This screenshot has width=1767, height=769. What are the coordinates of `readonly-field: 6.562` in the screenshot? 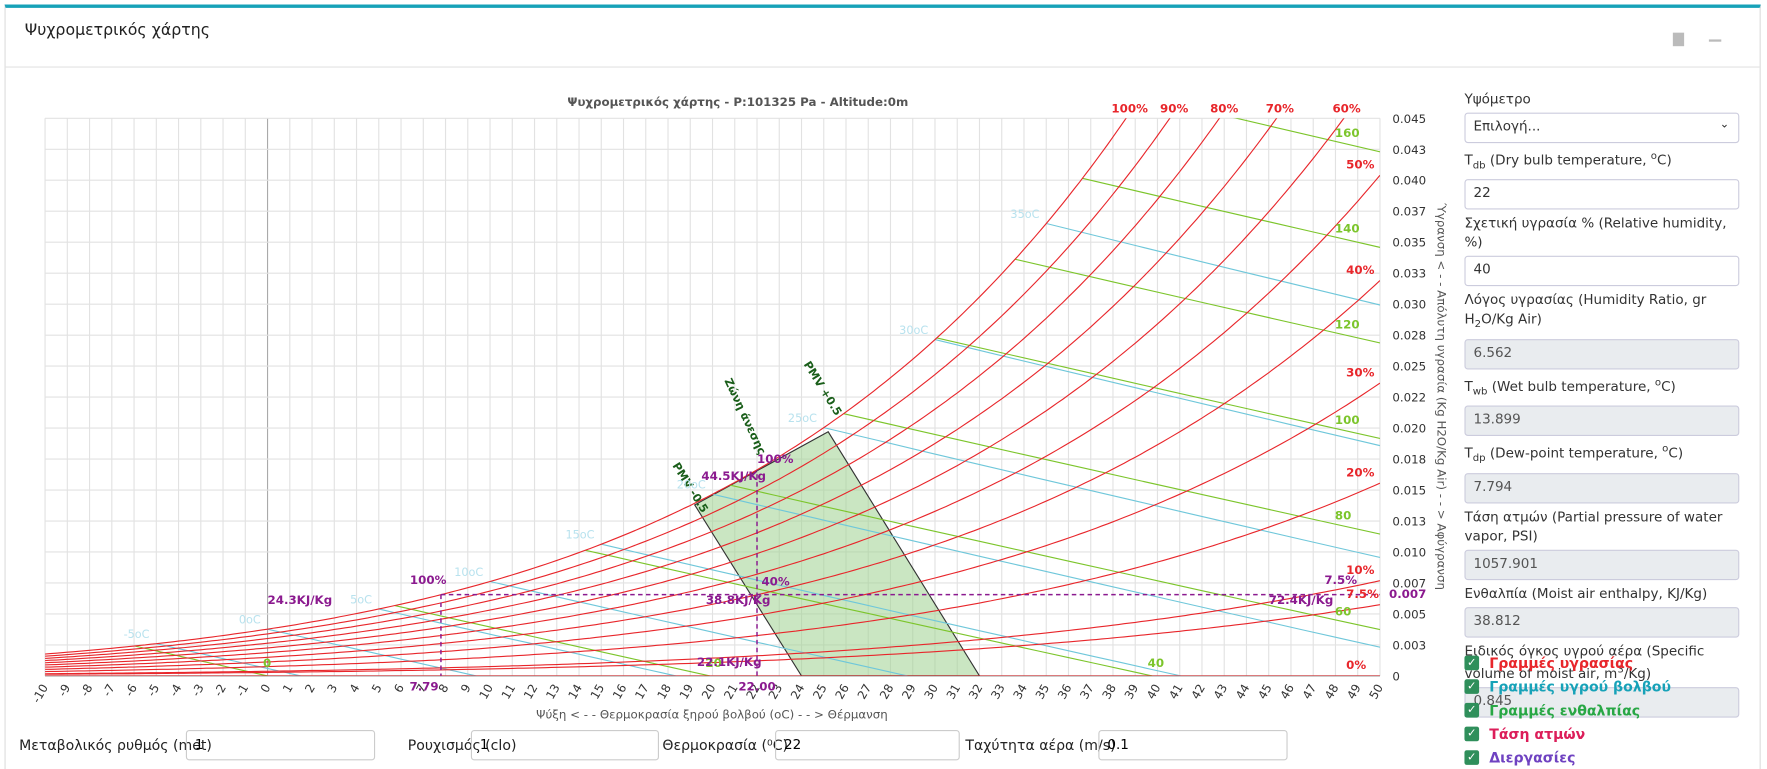 It's located at (1602, 354).